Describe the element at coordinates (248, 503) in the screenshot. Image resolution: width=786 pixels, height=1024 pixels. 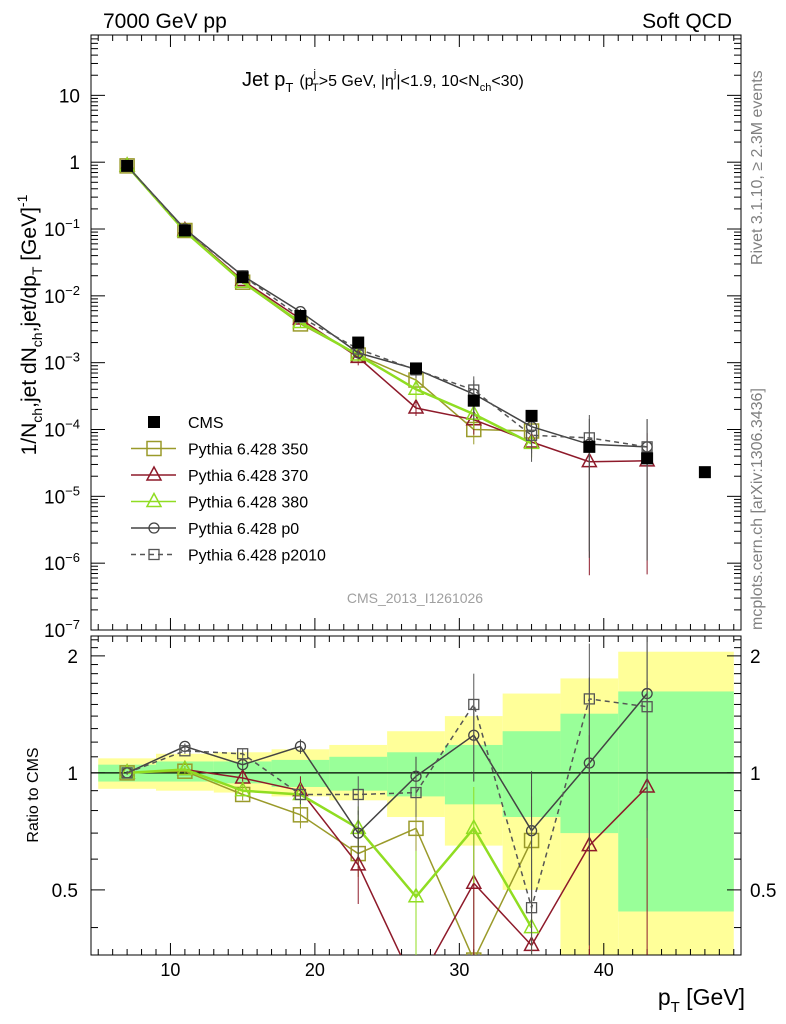
I see `legend-entry: Pythia 6.428 380` at that location.